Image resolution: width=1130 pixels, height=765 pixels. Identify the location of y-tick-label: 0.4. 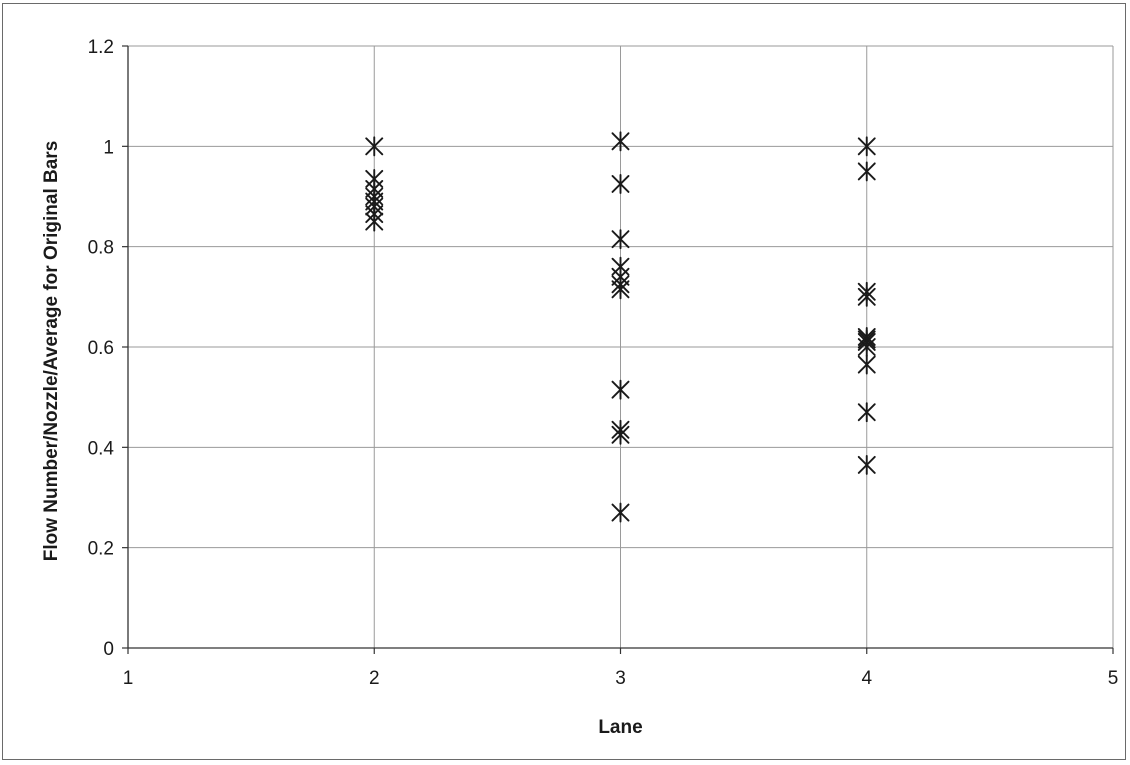
(101, 448).